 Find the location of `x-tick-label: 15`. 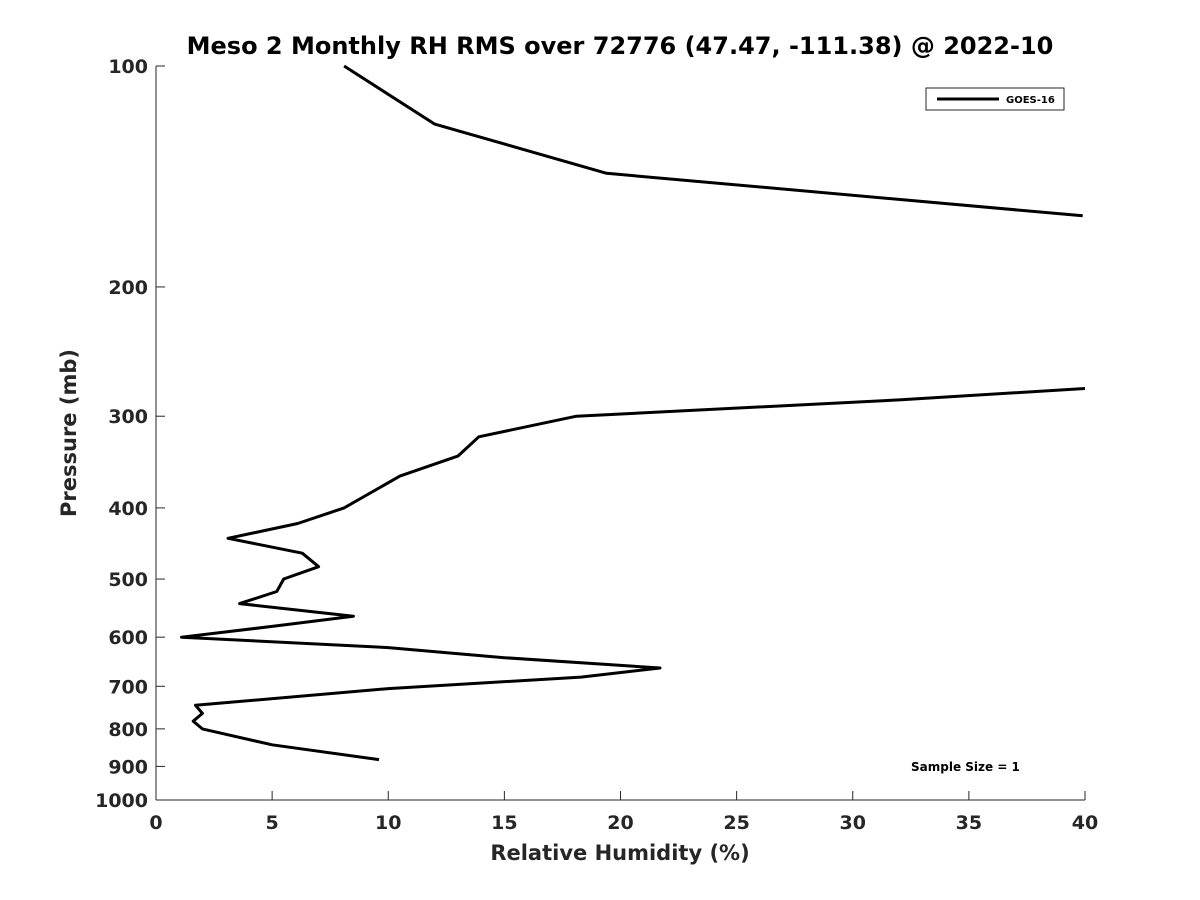

x-tick-label: 15 is located at coordinates (504, 823).